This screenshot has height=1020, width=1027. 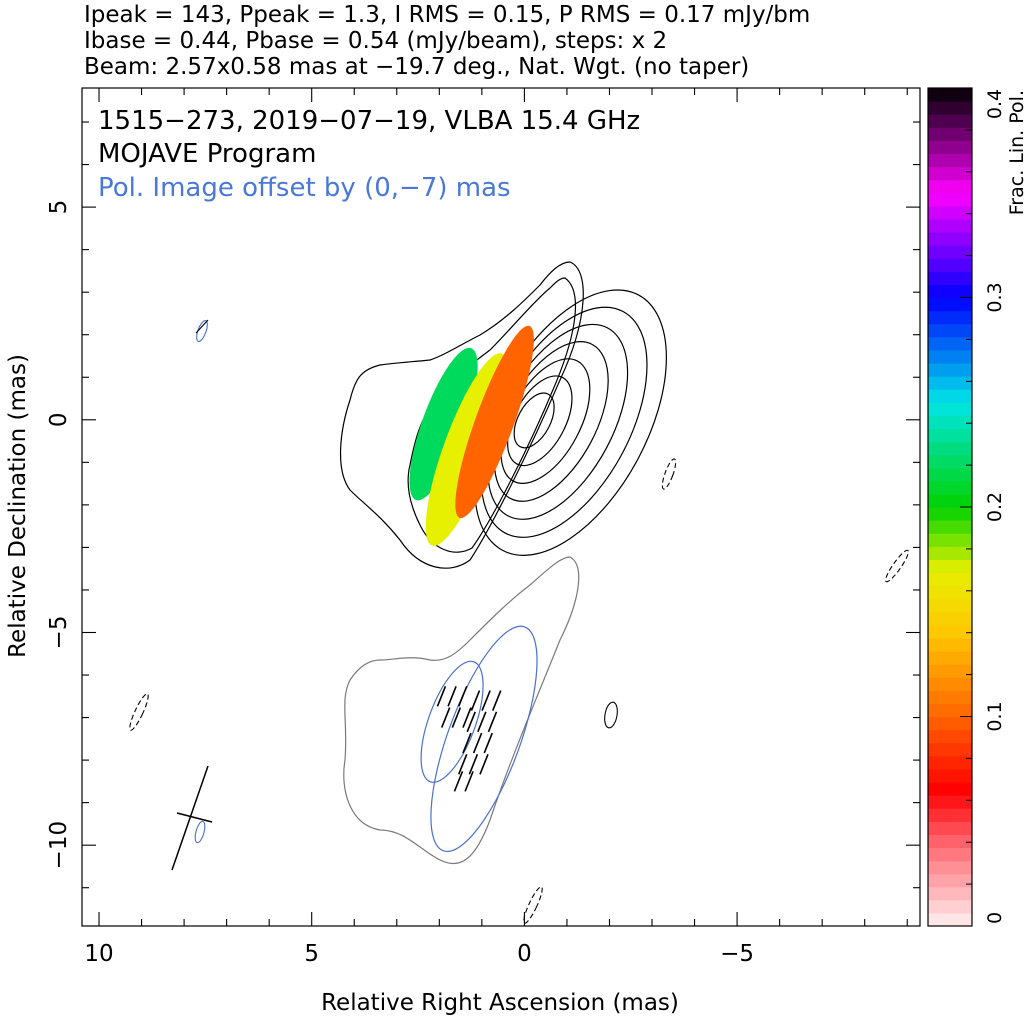 I want to click on noise-vector, so click(x=202, y=326).